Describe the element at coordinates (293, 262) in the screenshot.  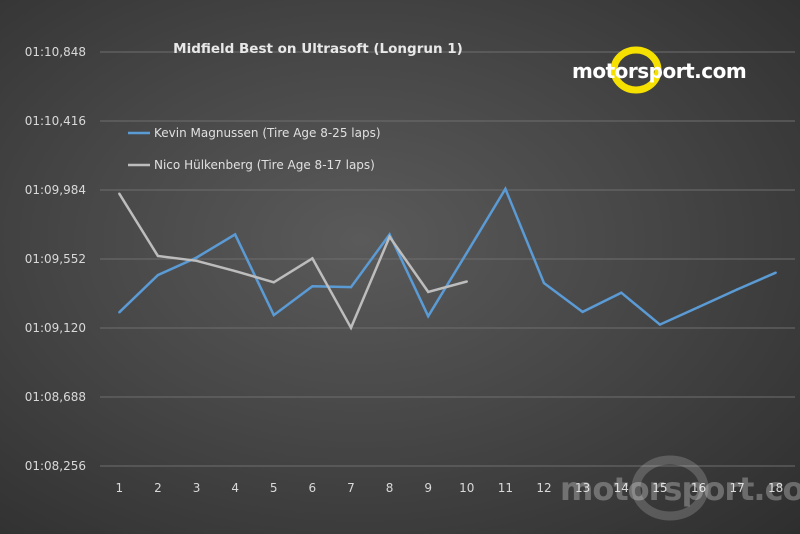
I see `series-line-hulkenberg` at that location.